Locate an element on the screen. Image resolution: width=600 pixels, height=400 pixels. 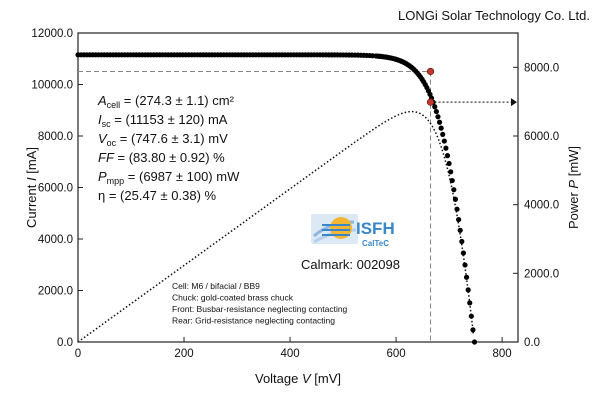
x-tick-label: 0 is located at coordinates (78, 354).